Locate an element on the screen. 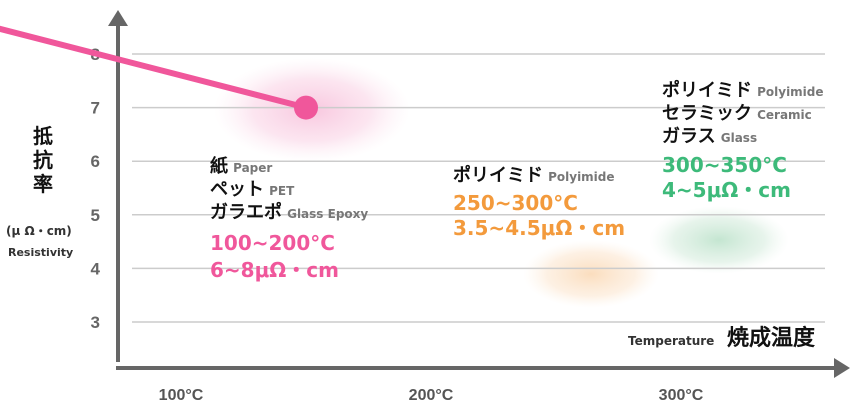 The height and width of the screenshot is (406, 852). y-axis-char-2: 抗 is located at coordinates (43, 160).